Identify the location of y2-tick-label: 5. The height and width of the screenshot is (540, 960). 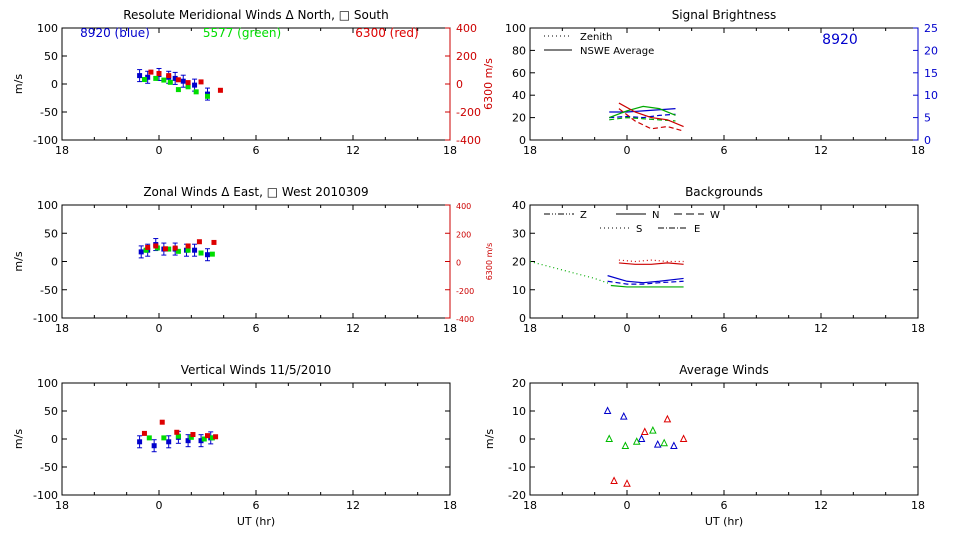
(927, 118).